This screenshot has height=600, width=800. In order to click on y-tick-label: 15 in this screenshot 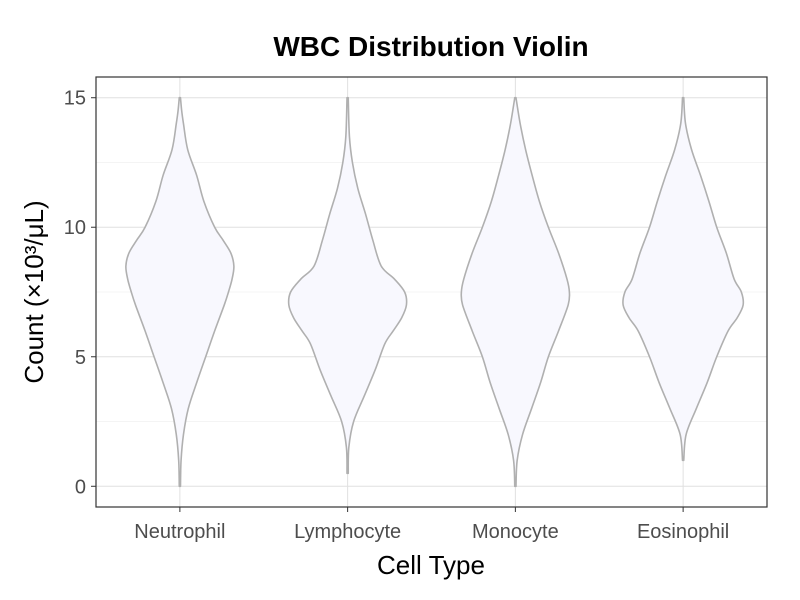, I will do `click(75, 99)`.